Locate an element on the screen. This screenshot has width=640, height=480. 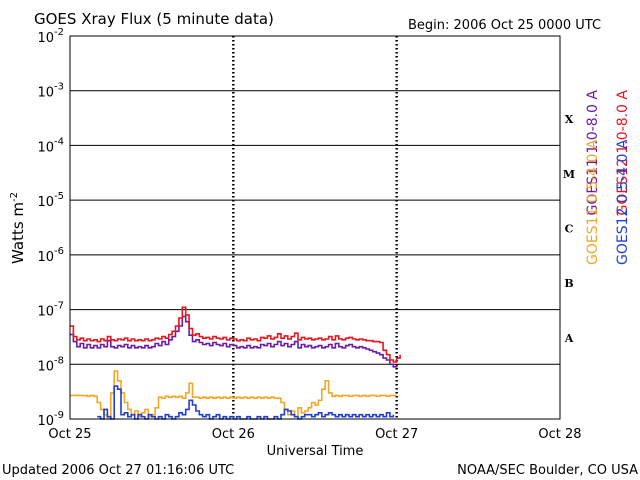
x-tick-label: Oct 25 is located at coordinates (69, 434).